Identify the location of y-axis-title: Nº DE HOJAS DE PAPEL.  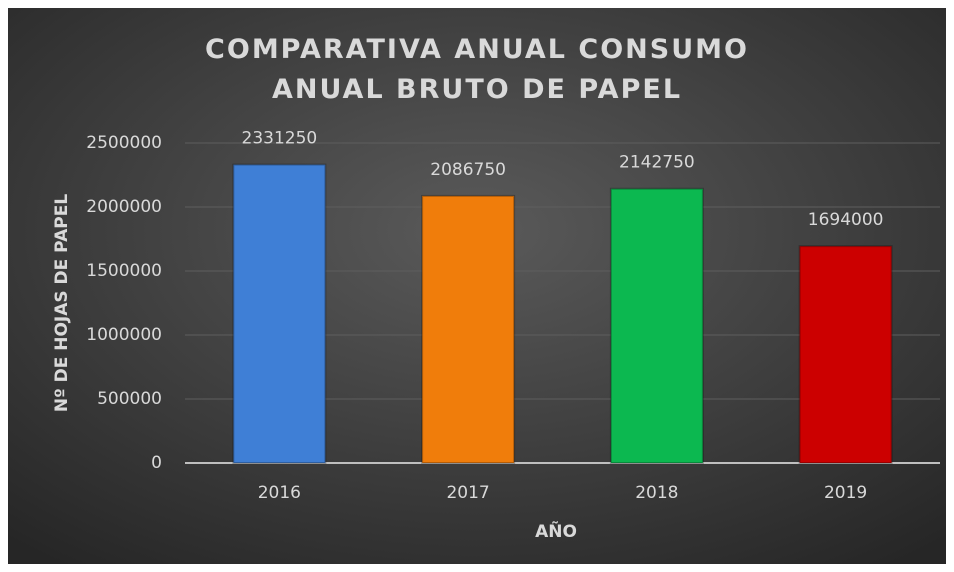
(62, 303).